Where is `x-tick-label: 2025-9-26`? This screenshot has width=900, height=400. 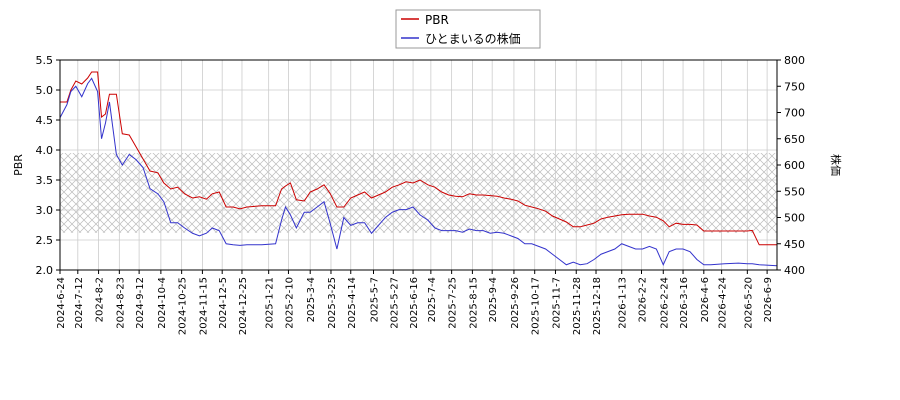
x-tick-label: 2025-9-26 is located at coordinates (515, 303).